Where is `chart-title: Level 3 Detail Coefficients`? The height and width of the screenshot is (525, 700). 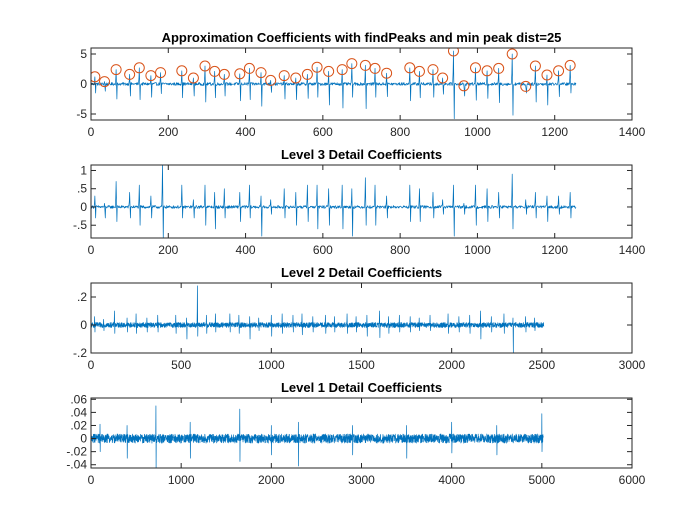
chart-title: Level 3 Detail Coefficients is located at coordinates (361, 154).